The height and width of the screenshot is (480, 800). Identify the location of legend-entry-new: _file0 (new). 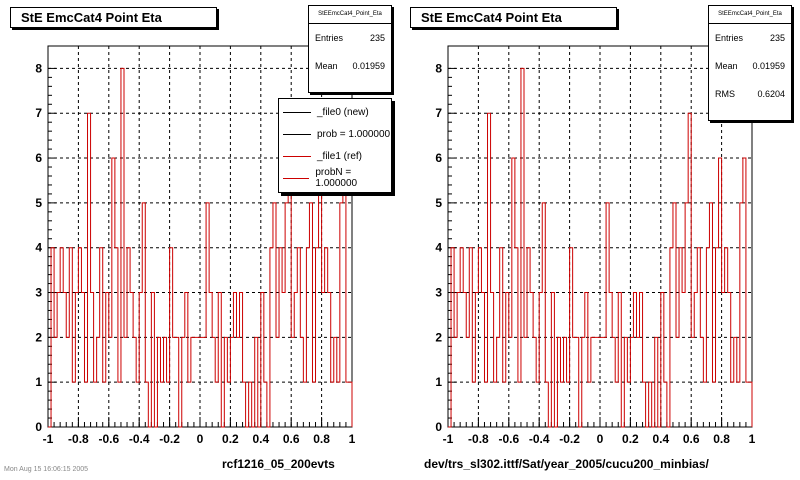
(335, 112).